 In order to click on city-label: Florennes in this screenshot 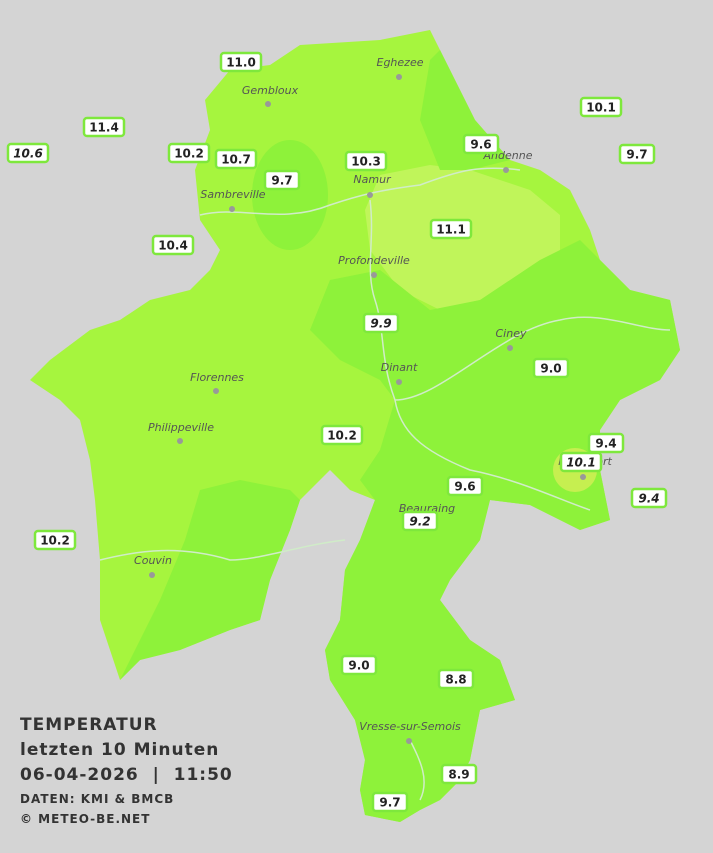, I will do `click(217, 377)`.